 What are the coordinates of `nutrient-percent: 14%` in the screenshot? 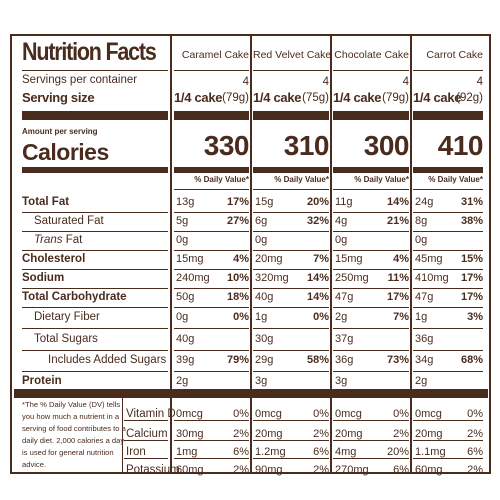 It's located at (317, 297).